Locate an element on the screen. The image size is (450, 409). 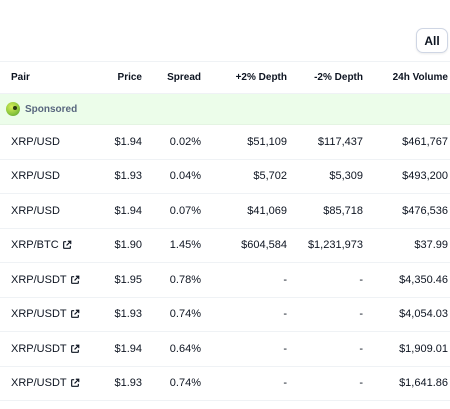
minus-depth-cell: $117,437 is located at coordinates (340, 141).